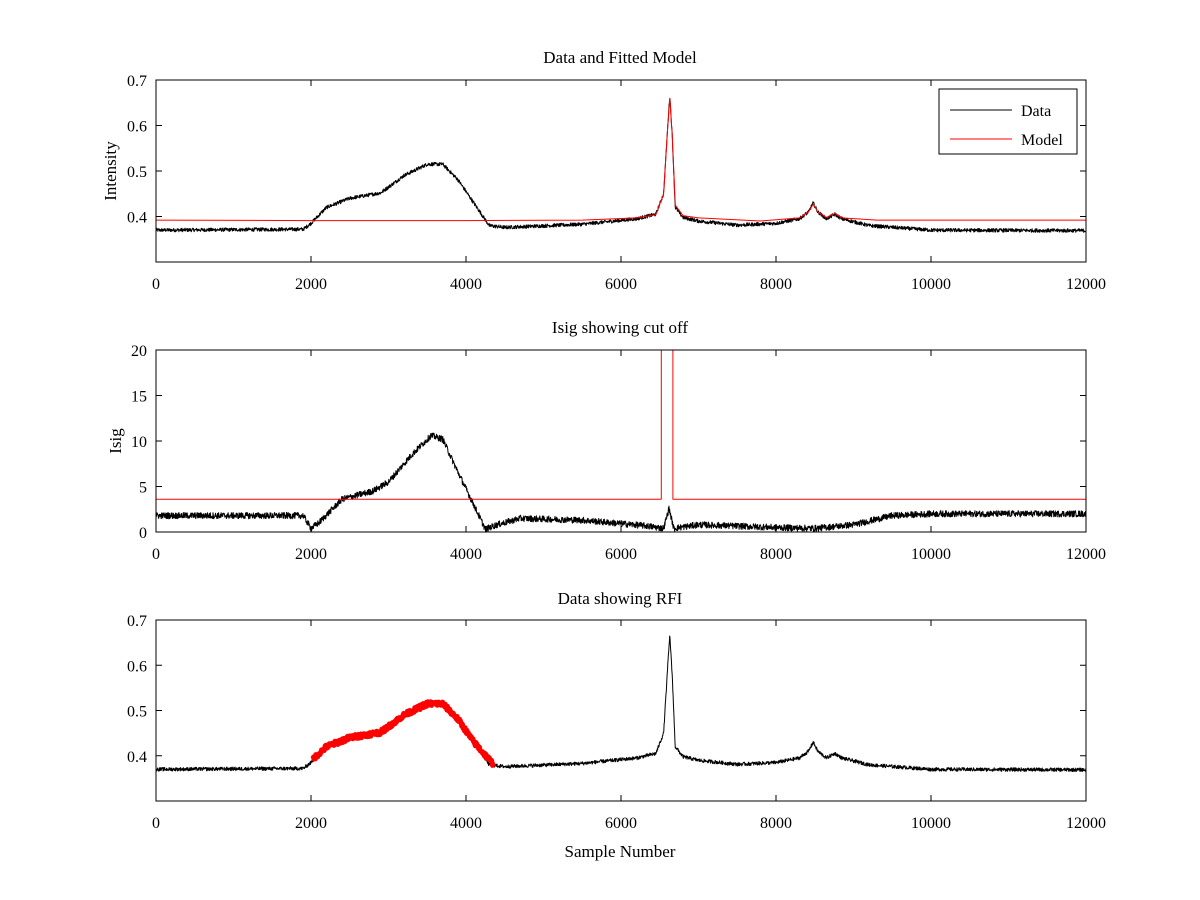 Image resolution: width=1200 pixels, height=900 pixels. I want to click on legend: Data Model, so click(1008, 121).